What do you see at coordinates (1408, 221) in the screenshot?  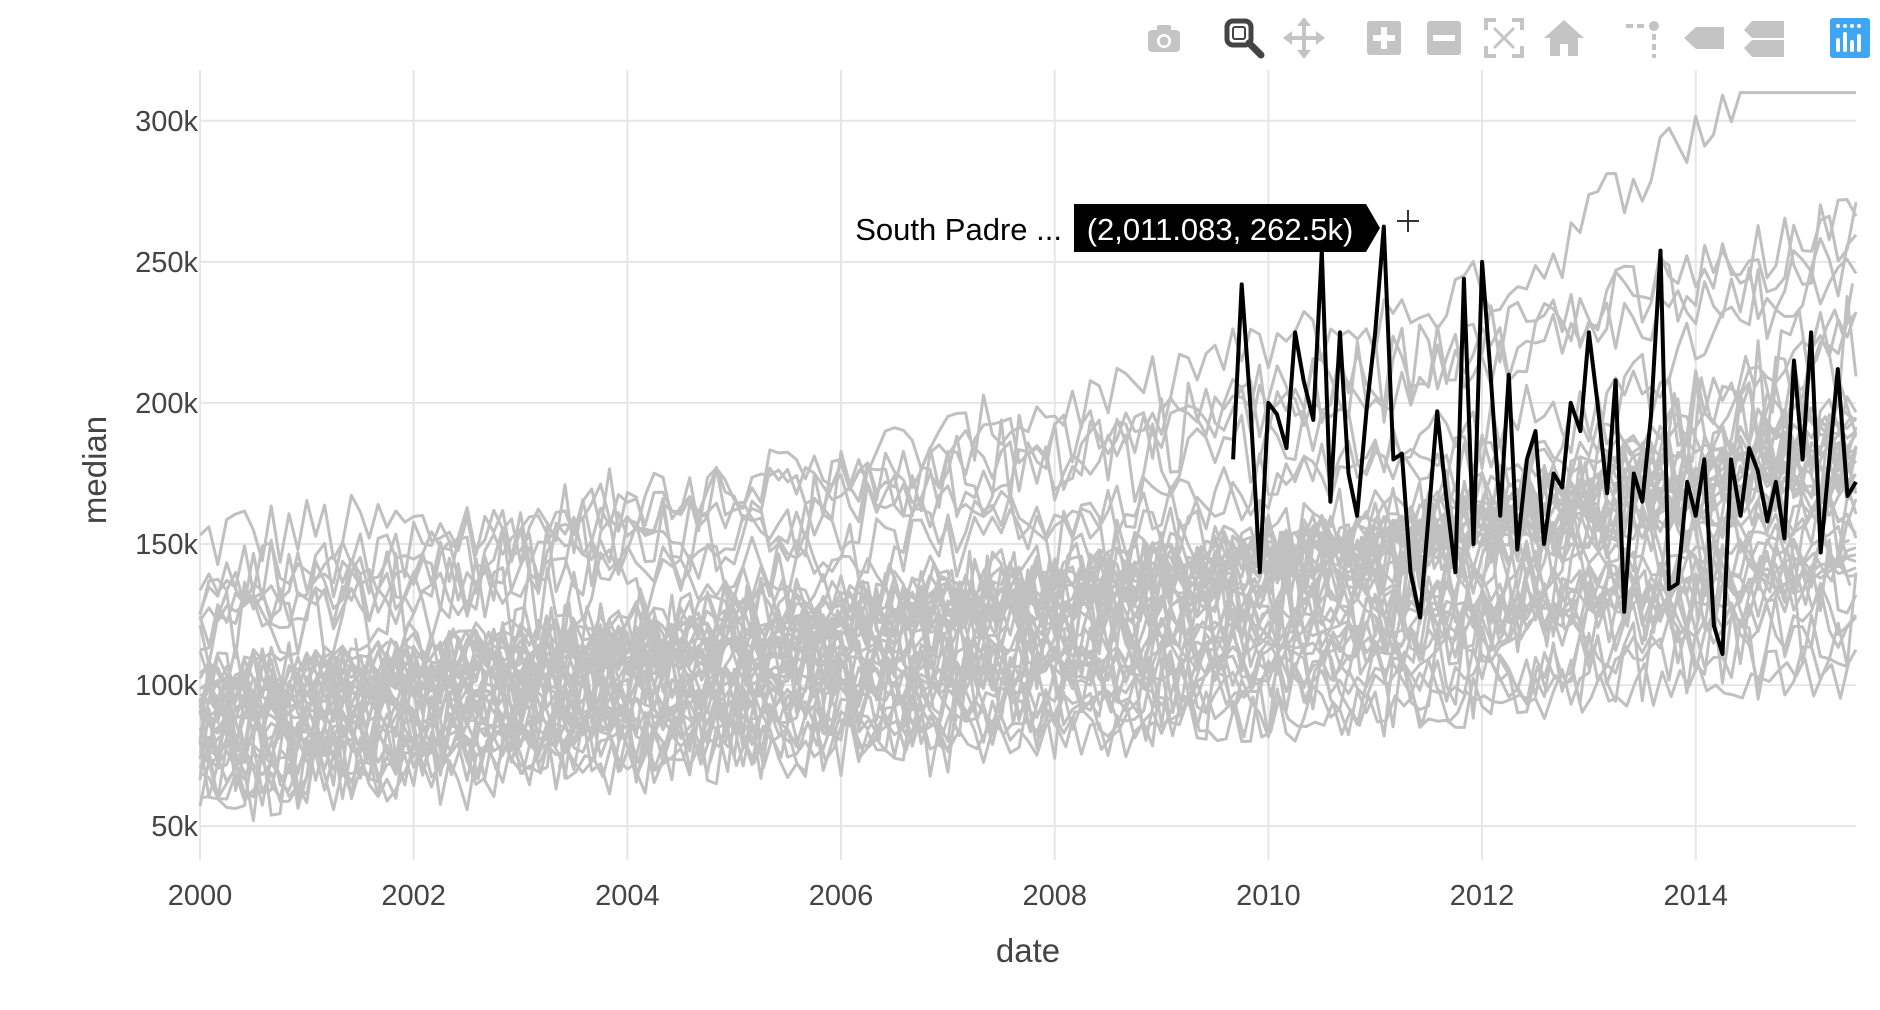 I see `crosshair-cursor-icon` at bounding box center [1408, 221].